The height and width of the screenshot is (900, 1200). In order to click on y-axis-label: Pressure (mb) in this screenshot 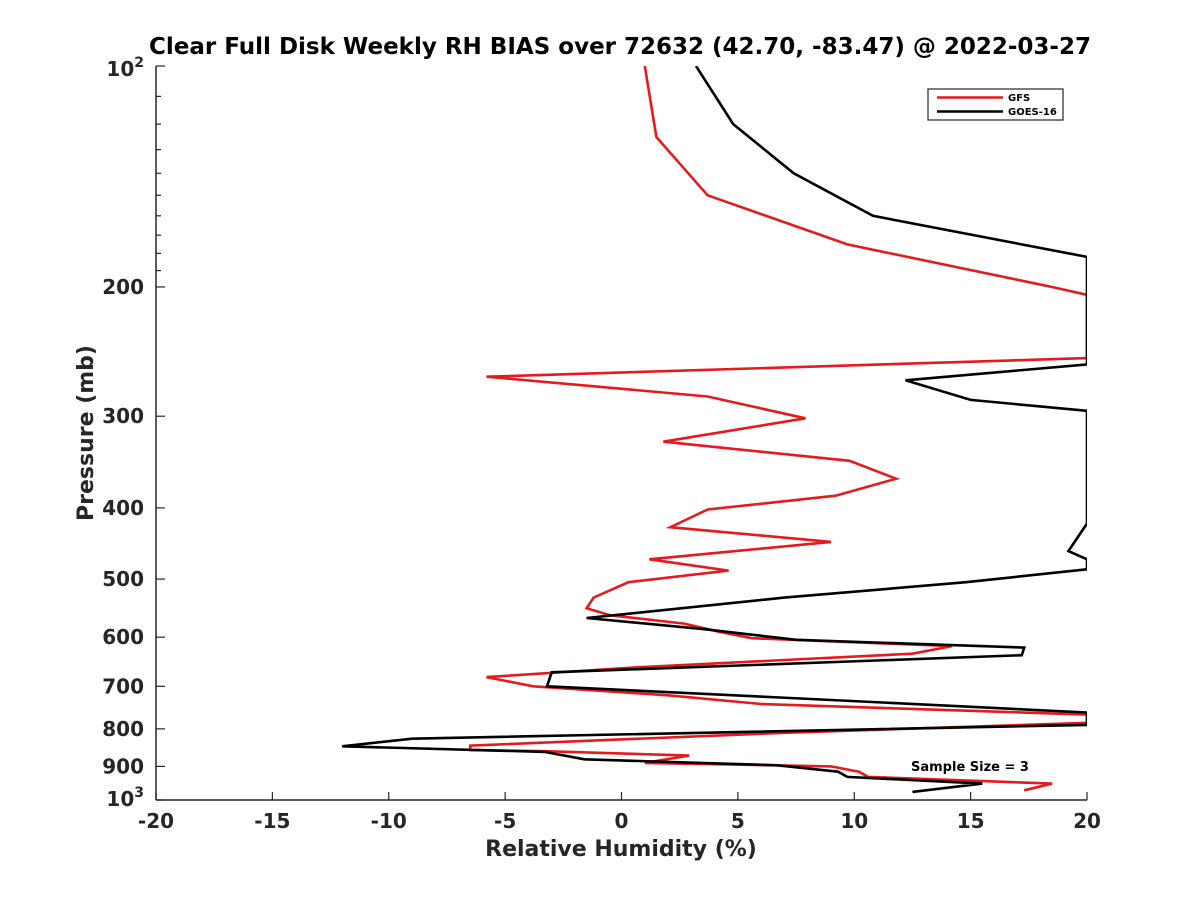, I will do `click(86, 433)`.